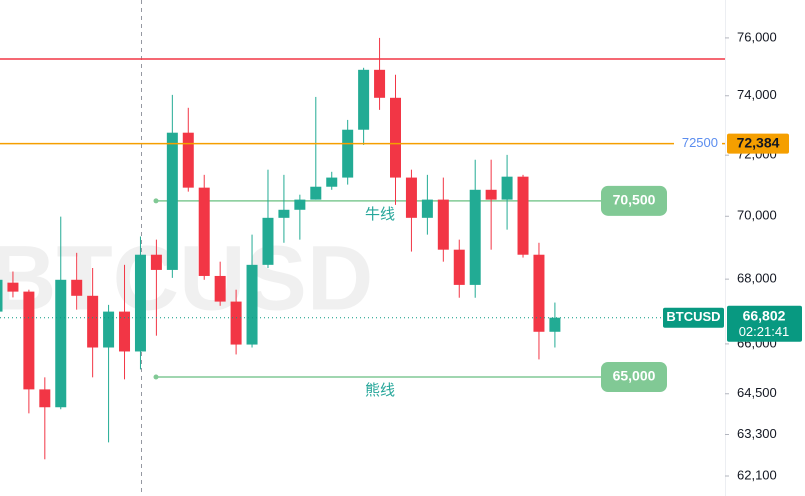  I want to click on target-label: 65,000, so click(634, 376).